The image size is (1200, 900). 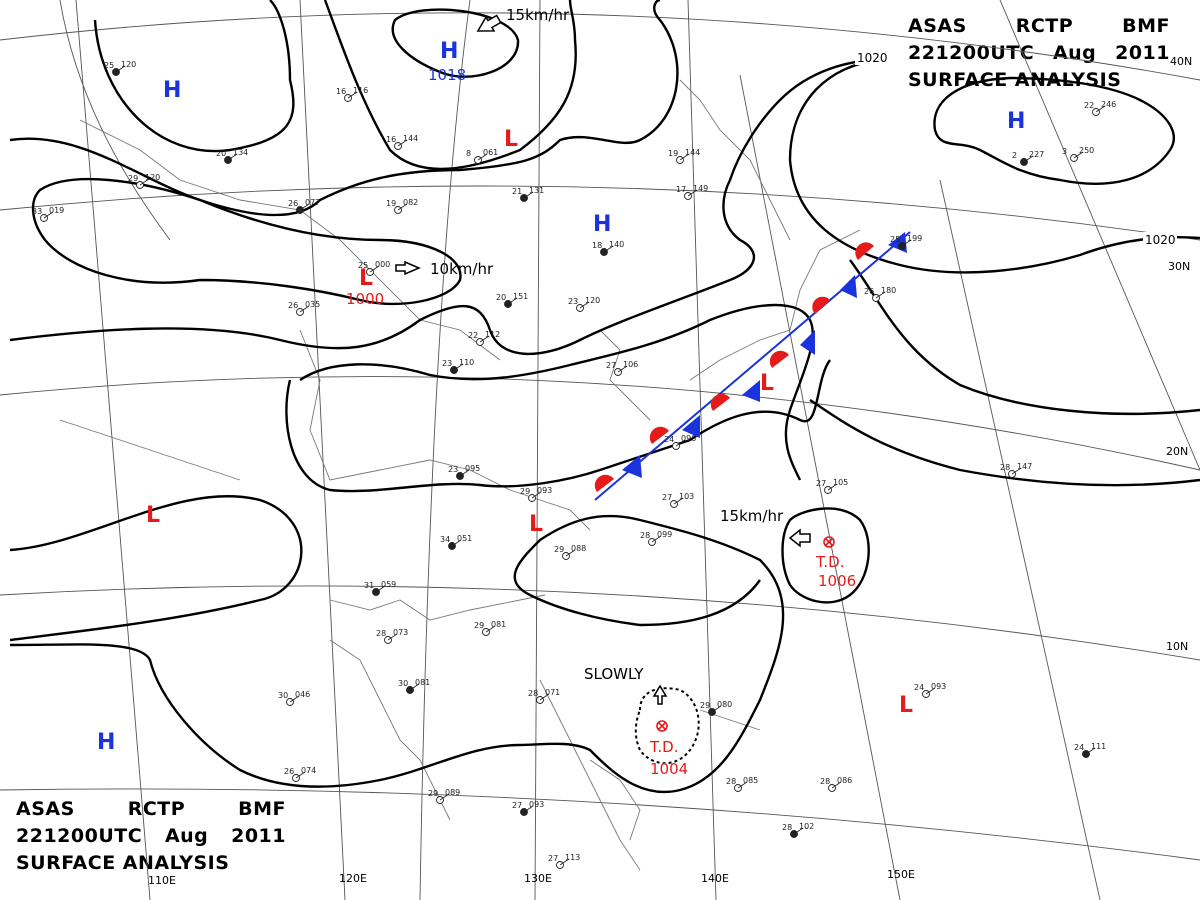 I want to click on system-pressure: 1006, so click(x=837, y=581).